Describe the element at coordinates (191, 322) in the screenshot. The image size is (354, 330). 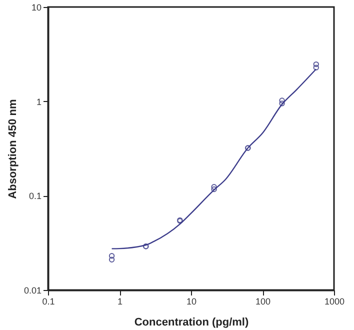
I see `x-axis-title: Concentration (pg/ml)` at that location.